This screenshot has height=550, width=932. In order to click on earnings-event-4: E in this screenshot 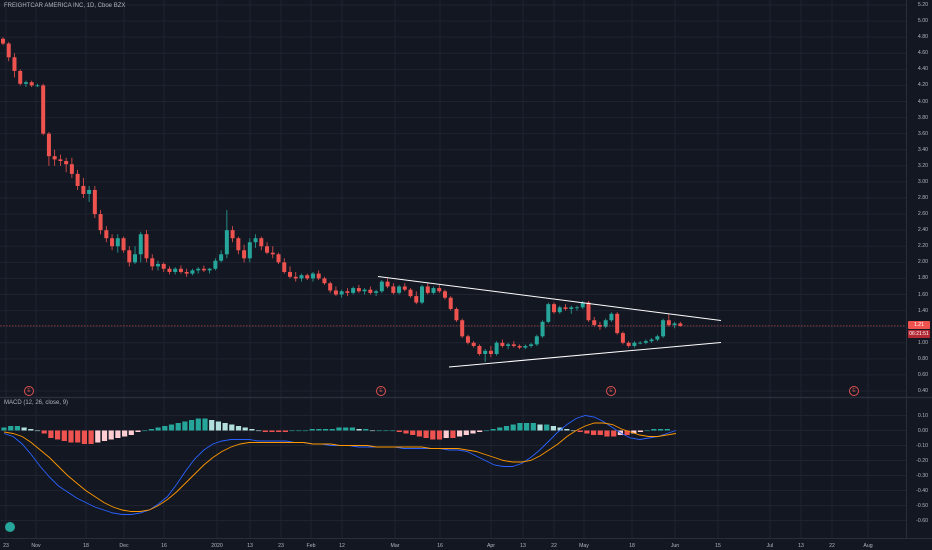, I will do `click(854, 391)`.